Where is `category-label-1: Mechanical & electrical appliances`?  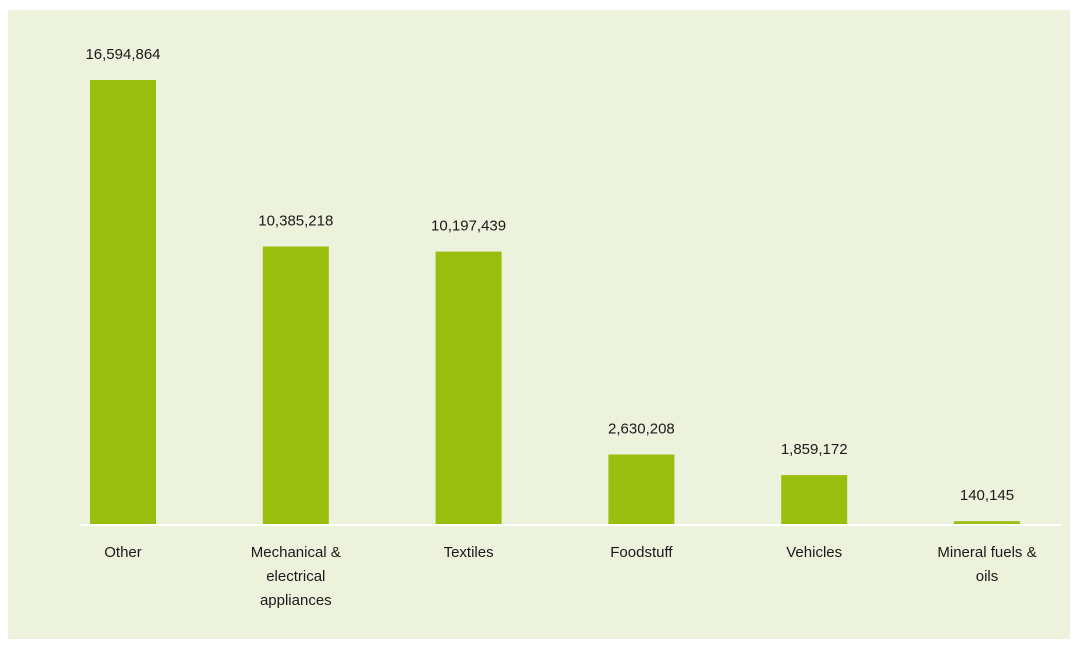 category-label-1: Mechanical & electrical appliances is located at coordinates (296, 576).